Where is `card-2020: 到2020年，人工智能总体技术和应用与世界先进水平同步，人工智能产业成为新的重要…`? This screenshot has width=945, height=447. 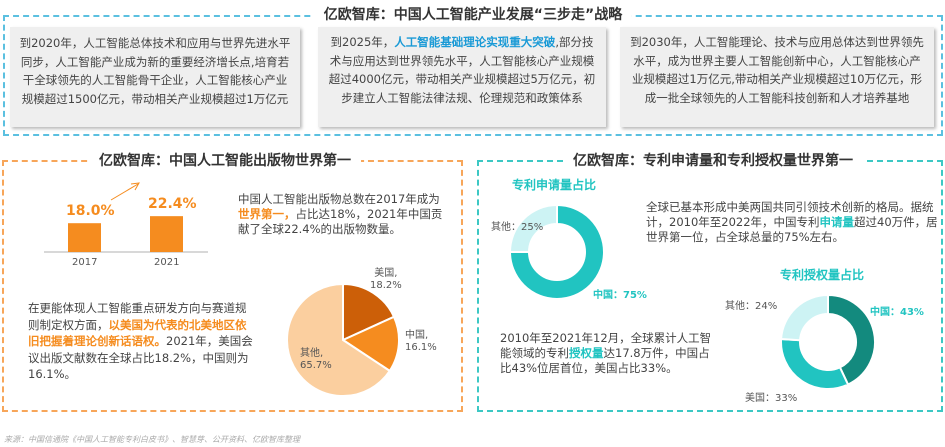 card-2020: 到2020年，人工智能总体技术和应用与世界先进水平同步，人工智能产业成为新的重要… is located at coordinates (155, 77).